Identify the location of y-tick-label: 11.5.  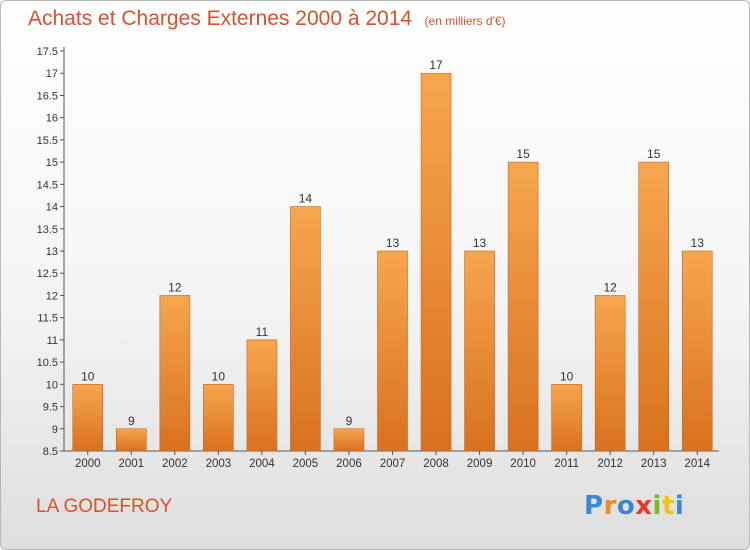
(47, 319).